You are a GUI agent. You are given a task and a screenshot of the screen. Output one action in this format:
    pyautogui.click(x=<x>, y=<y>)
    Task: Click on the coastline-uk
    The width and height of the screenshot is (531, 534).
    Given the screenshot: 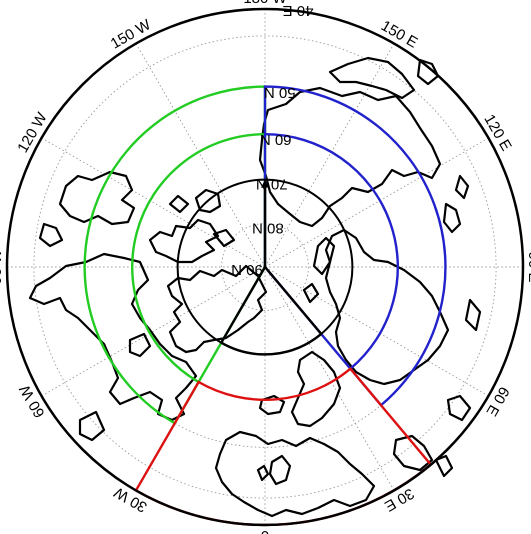 What is the action you would take?
    pyautogui.click(x=274, y=470)
    